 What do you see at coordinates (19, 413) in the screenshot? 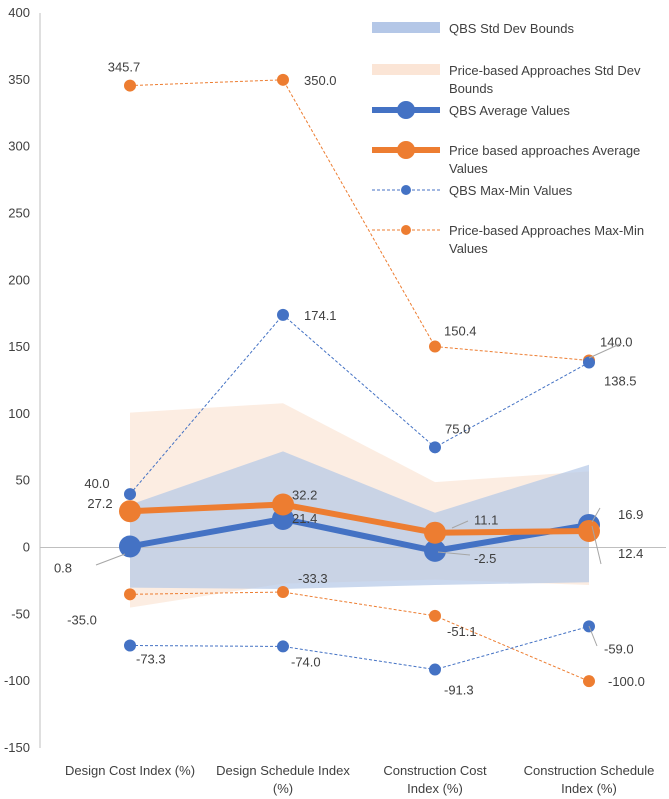
I see `y-tick-label: 100` at bounding box center [19, 413].